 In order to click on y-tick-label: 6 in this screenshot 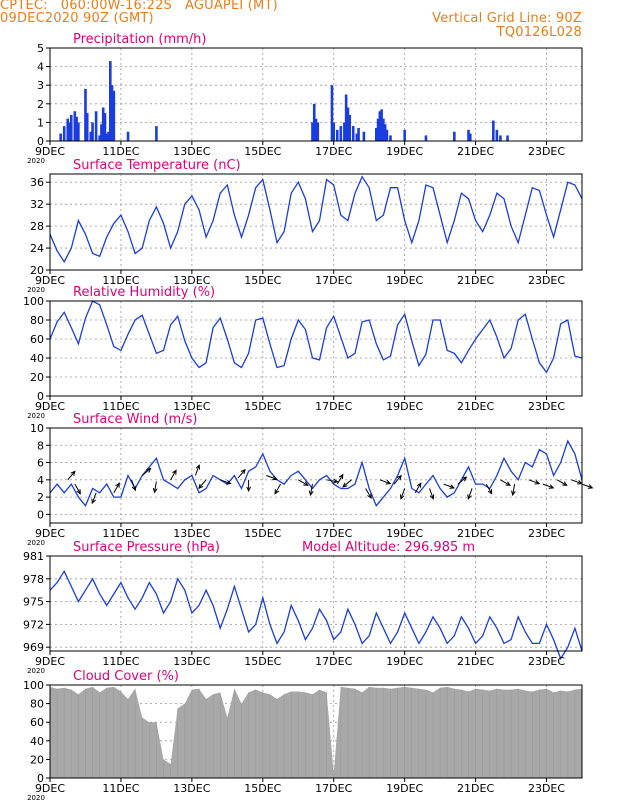, I will do `click(40, 463)`.